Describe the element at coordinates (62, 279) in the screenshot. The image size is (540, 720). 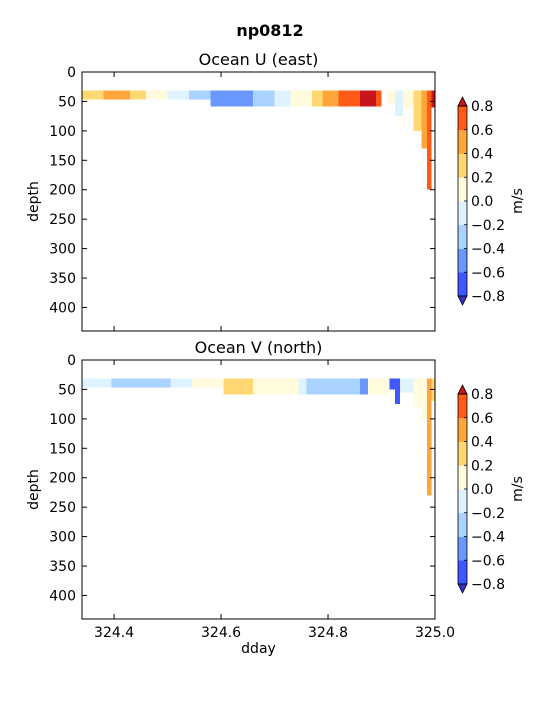
I see `y-tick-label: 350` at that location.